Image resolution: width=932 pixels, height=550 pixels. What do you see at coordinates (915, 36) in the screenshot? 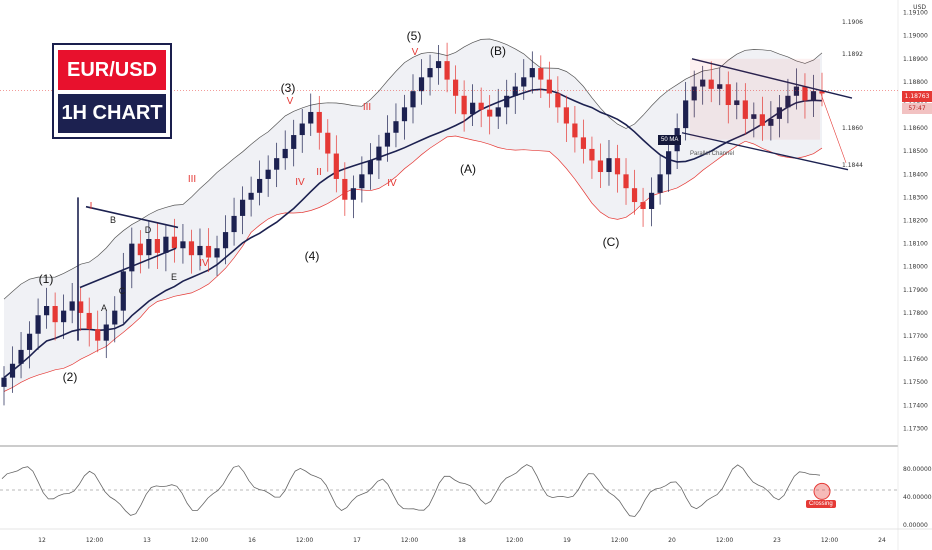
I see `y-tick-label: 1.19000` at bounding box center [915, 36].